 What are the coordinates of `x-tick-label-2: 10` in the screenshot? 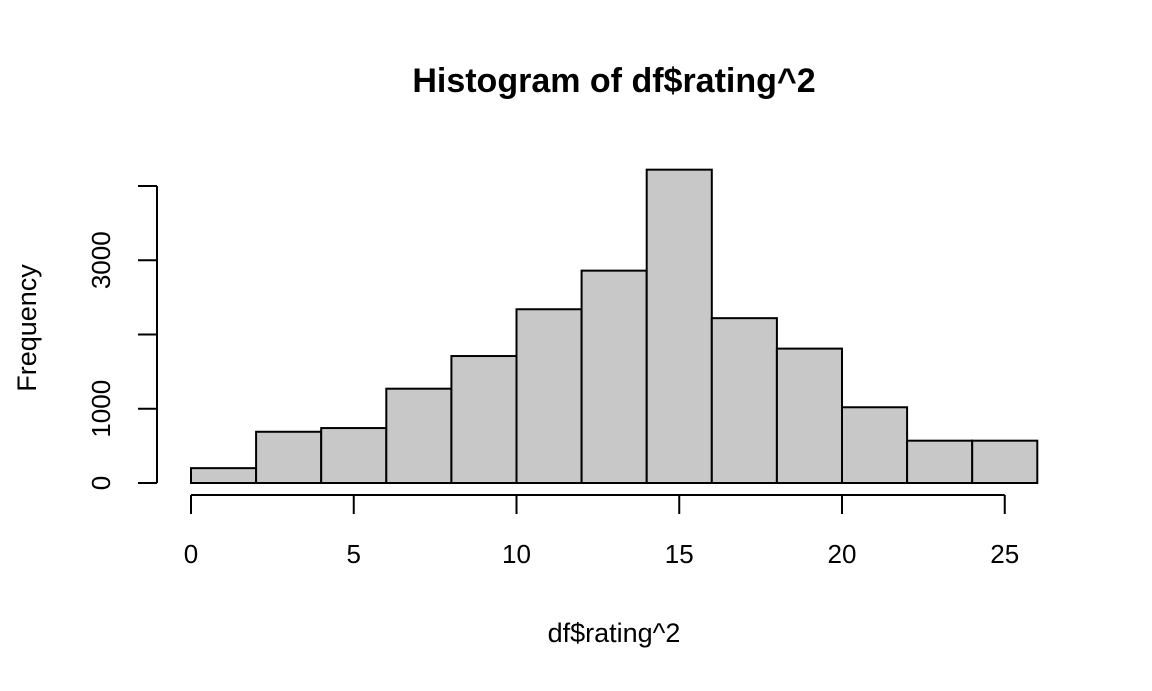 It's located at (516, 554).